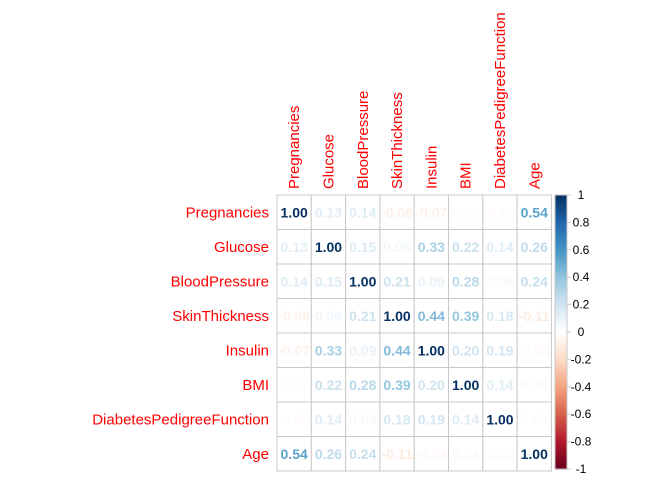 This screenshot has width=672, height=480. Describe the element at coordinates (534, 419) in the screenshot. I see `cell-value: 0.03` at that location.